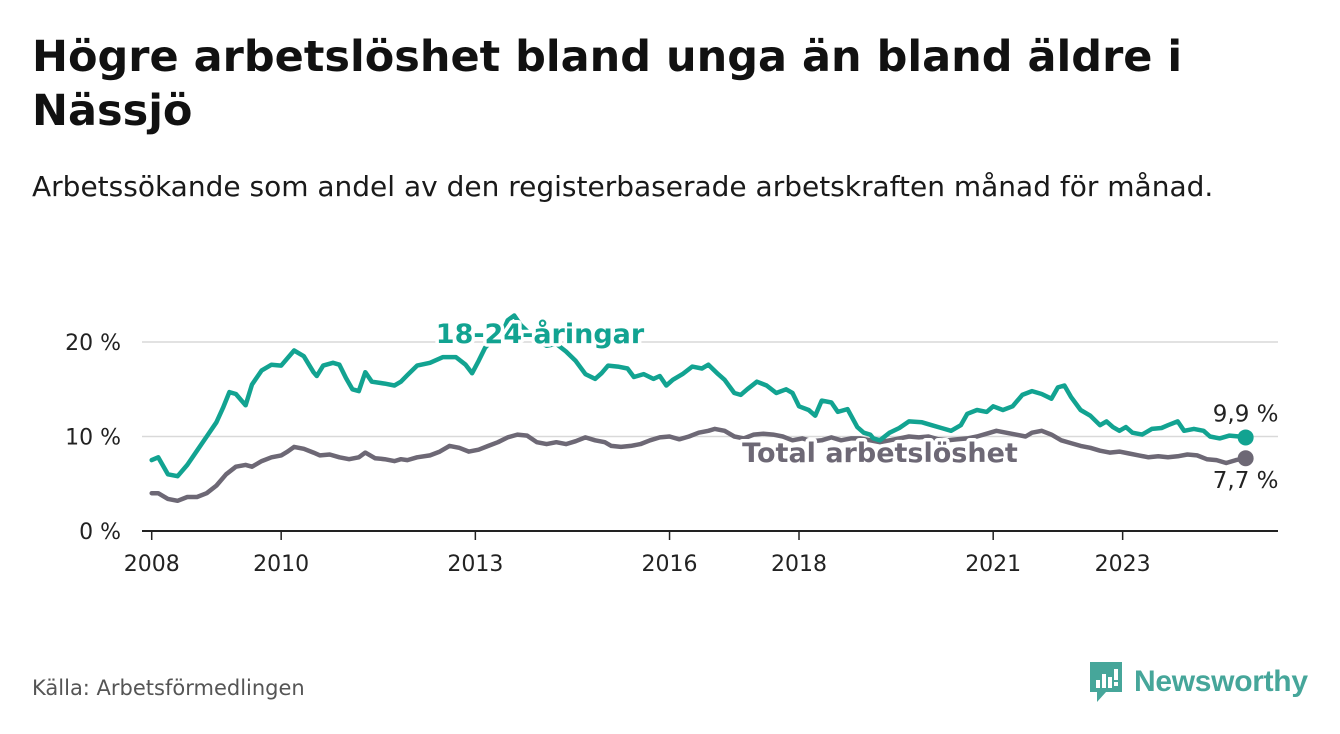 The width and height of the screenshot is (1340, 734). I want to click on series-label-18-24: 18-24-åringar, so click(540, 334).